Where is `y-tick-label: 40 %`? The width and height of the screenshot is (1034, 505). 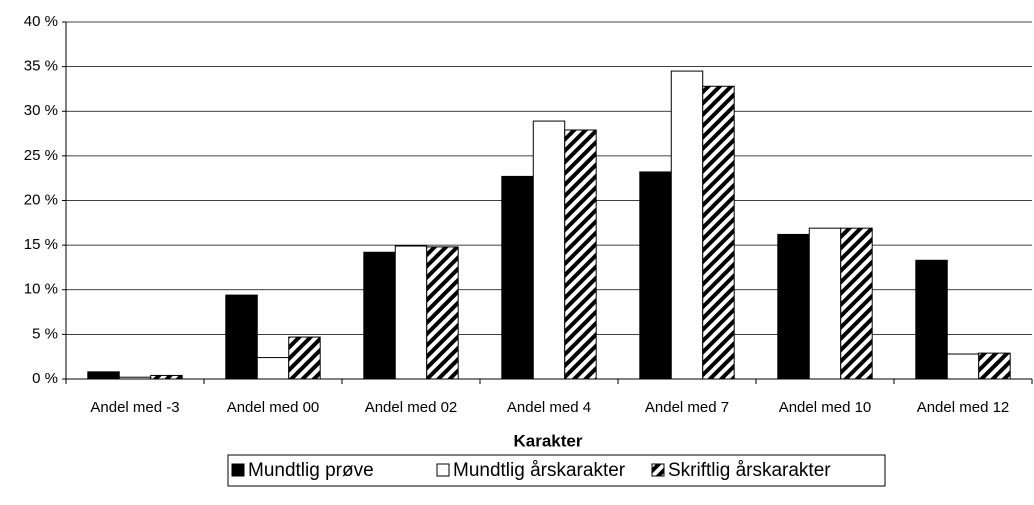
y-tick-label: 40 % is located at coordinates (41, 21).